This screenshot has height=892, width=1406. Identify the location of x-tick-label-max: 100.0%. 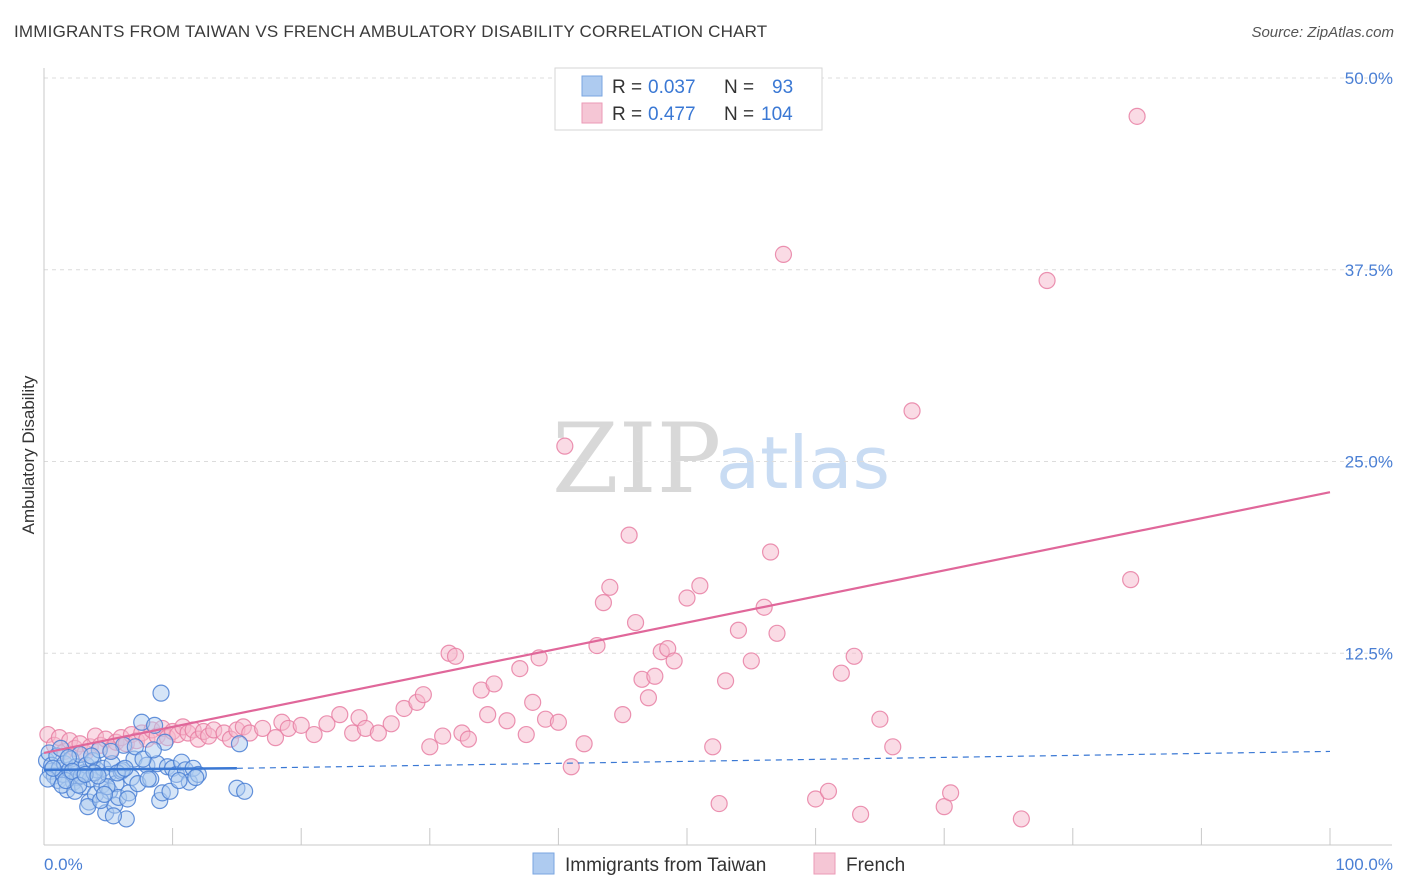
(1364, 864).